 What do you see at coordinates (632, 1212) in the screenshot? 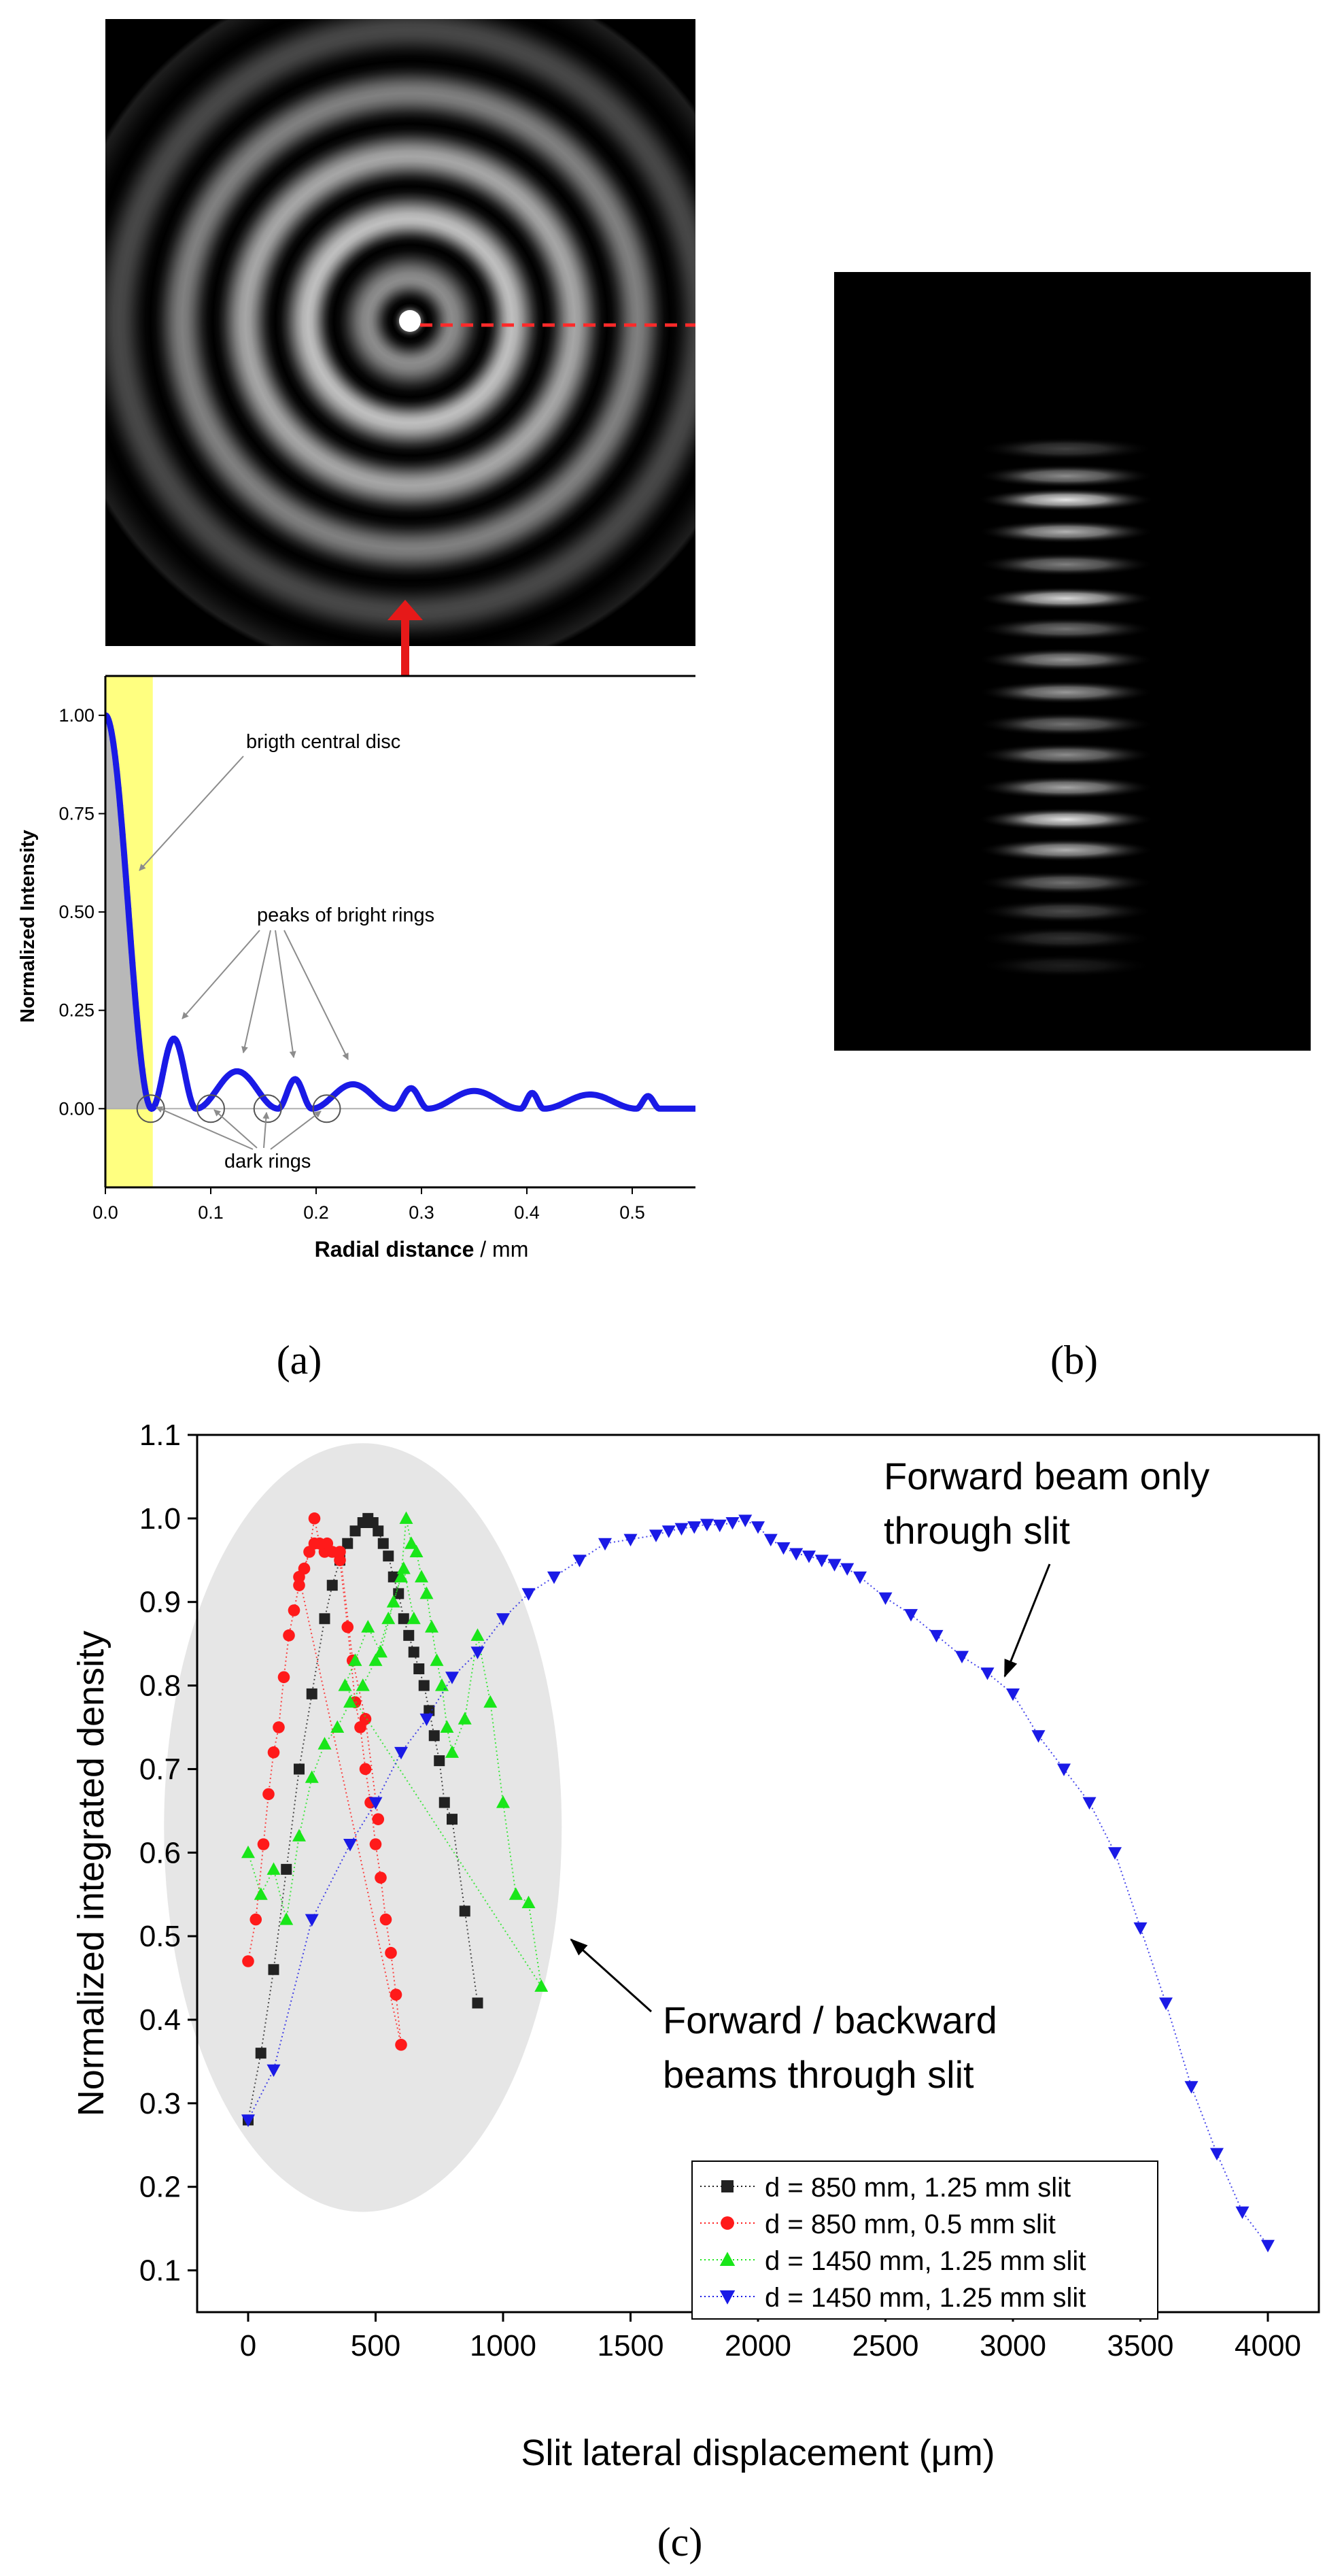
I see `plot-a-x-tick-label: 0.5` at bounding box center [632, 1212].